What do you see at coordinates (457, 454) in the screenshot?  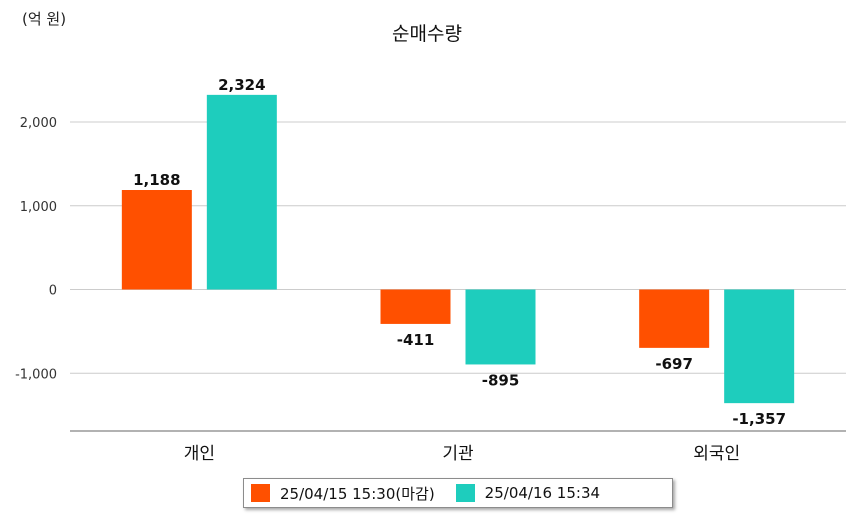 I see `x-tick-label: 기관` at bounding box center [457, 454].